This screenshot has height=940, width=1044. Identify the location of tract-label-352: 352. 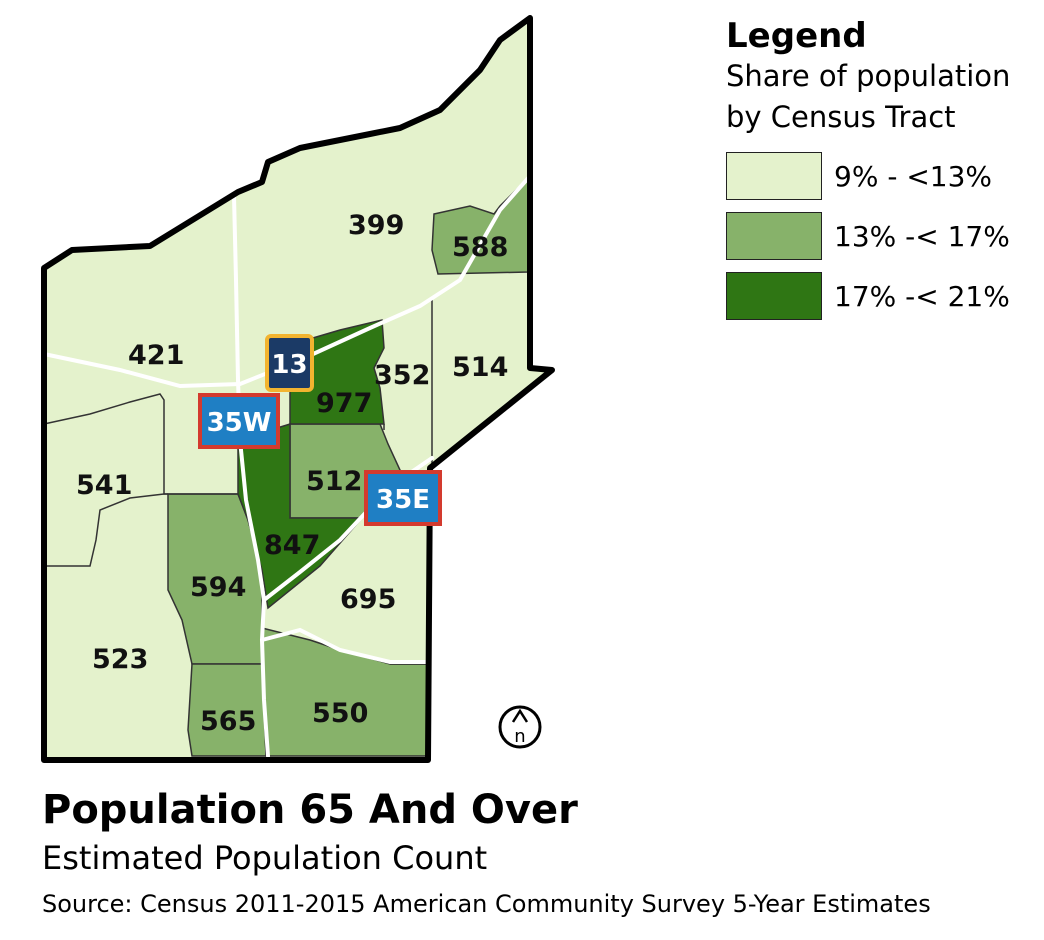
(402, 375).